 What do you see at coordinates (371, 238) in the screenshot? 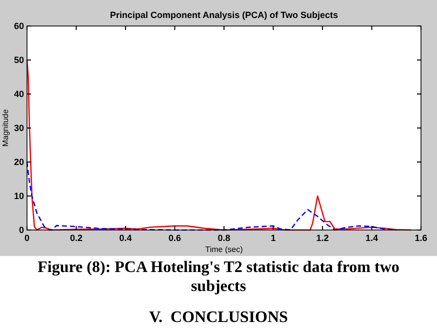
I see `x-tick-label: 1.4` at bounding box center [371, 238].